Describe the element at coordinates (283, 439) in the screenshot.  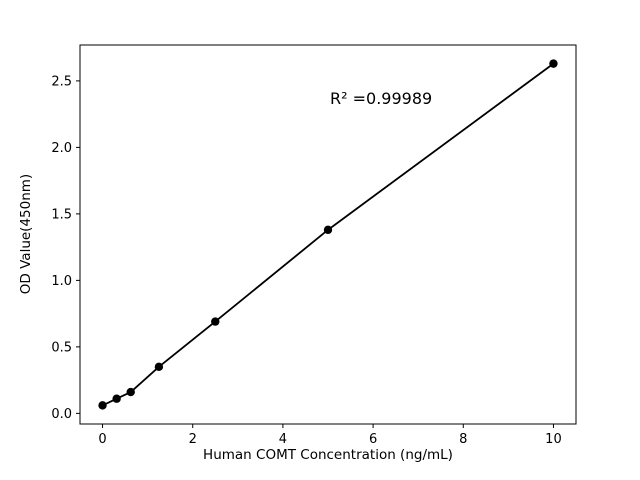
I see `x-tick-label: 4` at that location.